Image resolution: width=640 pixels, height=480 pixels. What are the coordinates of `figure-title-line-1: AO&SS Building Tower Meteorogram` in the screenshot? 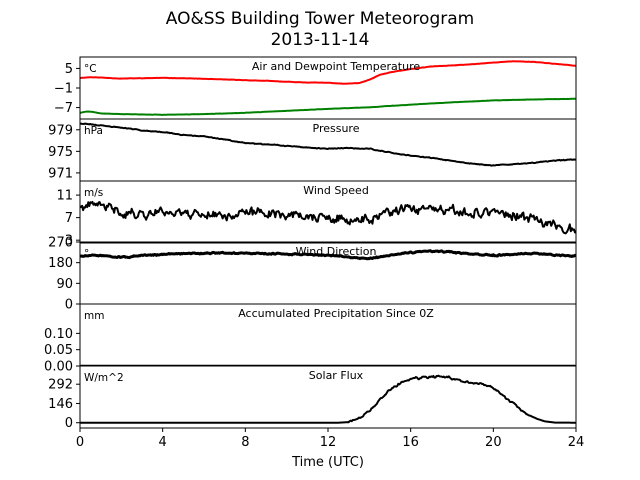 It's located at (320, 19).